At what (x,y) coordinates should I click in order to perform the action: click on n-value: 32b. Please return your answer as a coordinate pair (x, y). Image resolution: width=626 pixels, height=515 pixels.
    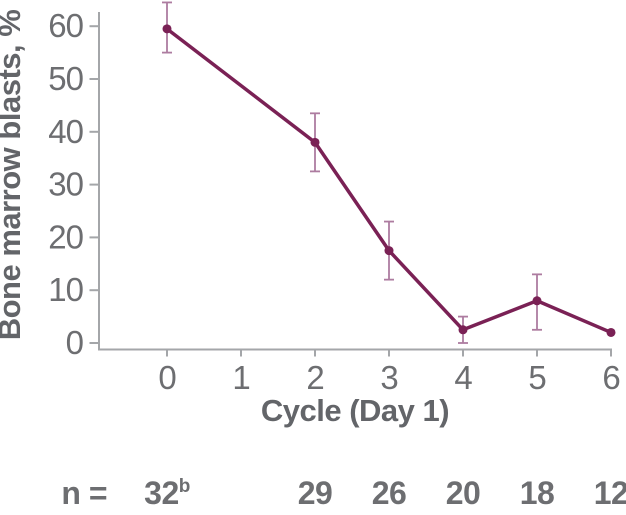
    Looking at the image, I should click on (167, 493).